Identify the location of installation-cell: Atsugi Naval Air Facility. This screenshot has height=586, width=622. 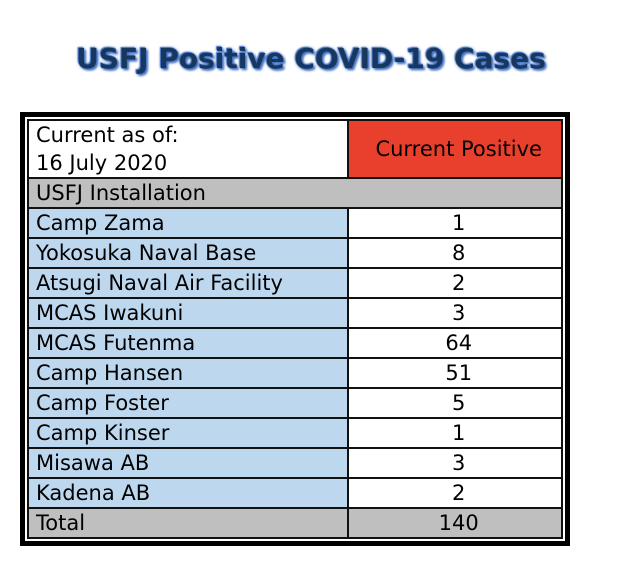
(188, 283).